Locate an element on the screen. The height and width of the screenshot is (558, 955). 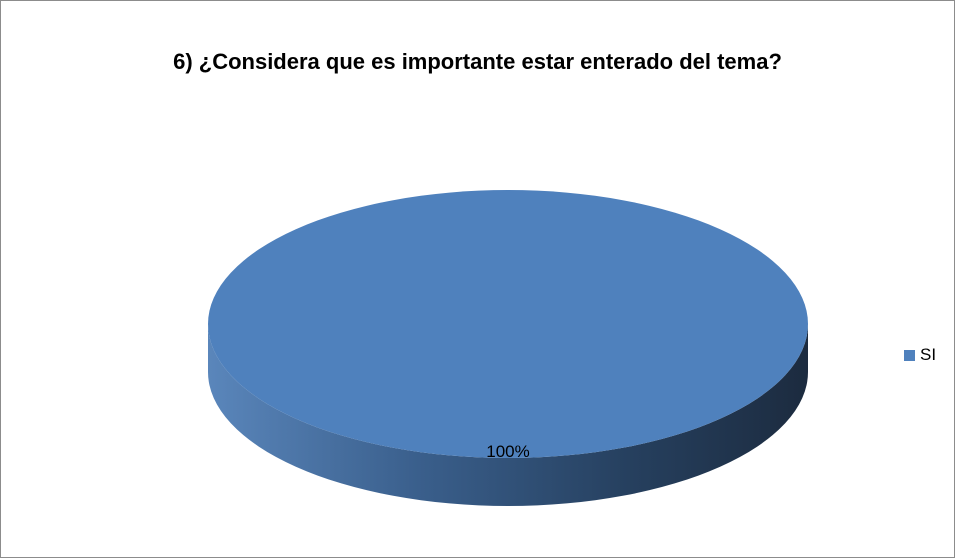
legend-swatch-si is located at coordinates (909, 355).